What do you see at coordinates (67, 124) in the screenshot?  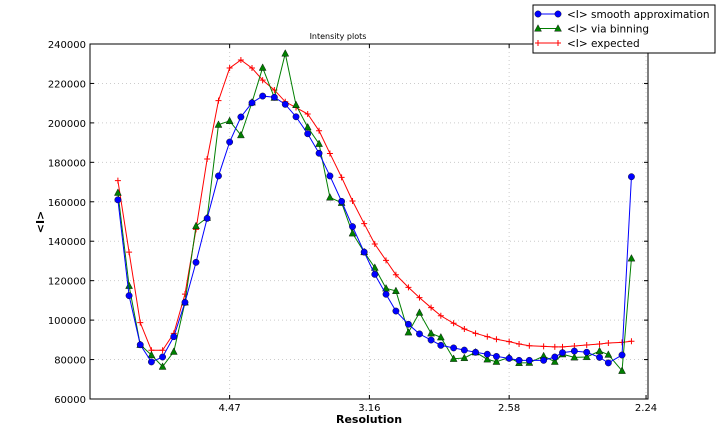 I see `y-tick-label: 200000` at bounding box center [67, 124].